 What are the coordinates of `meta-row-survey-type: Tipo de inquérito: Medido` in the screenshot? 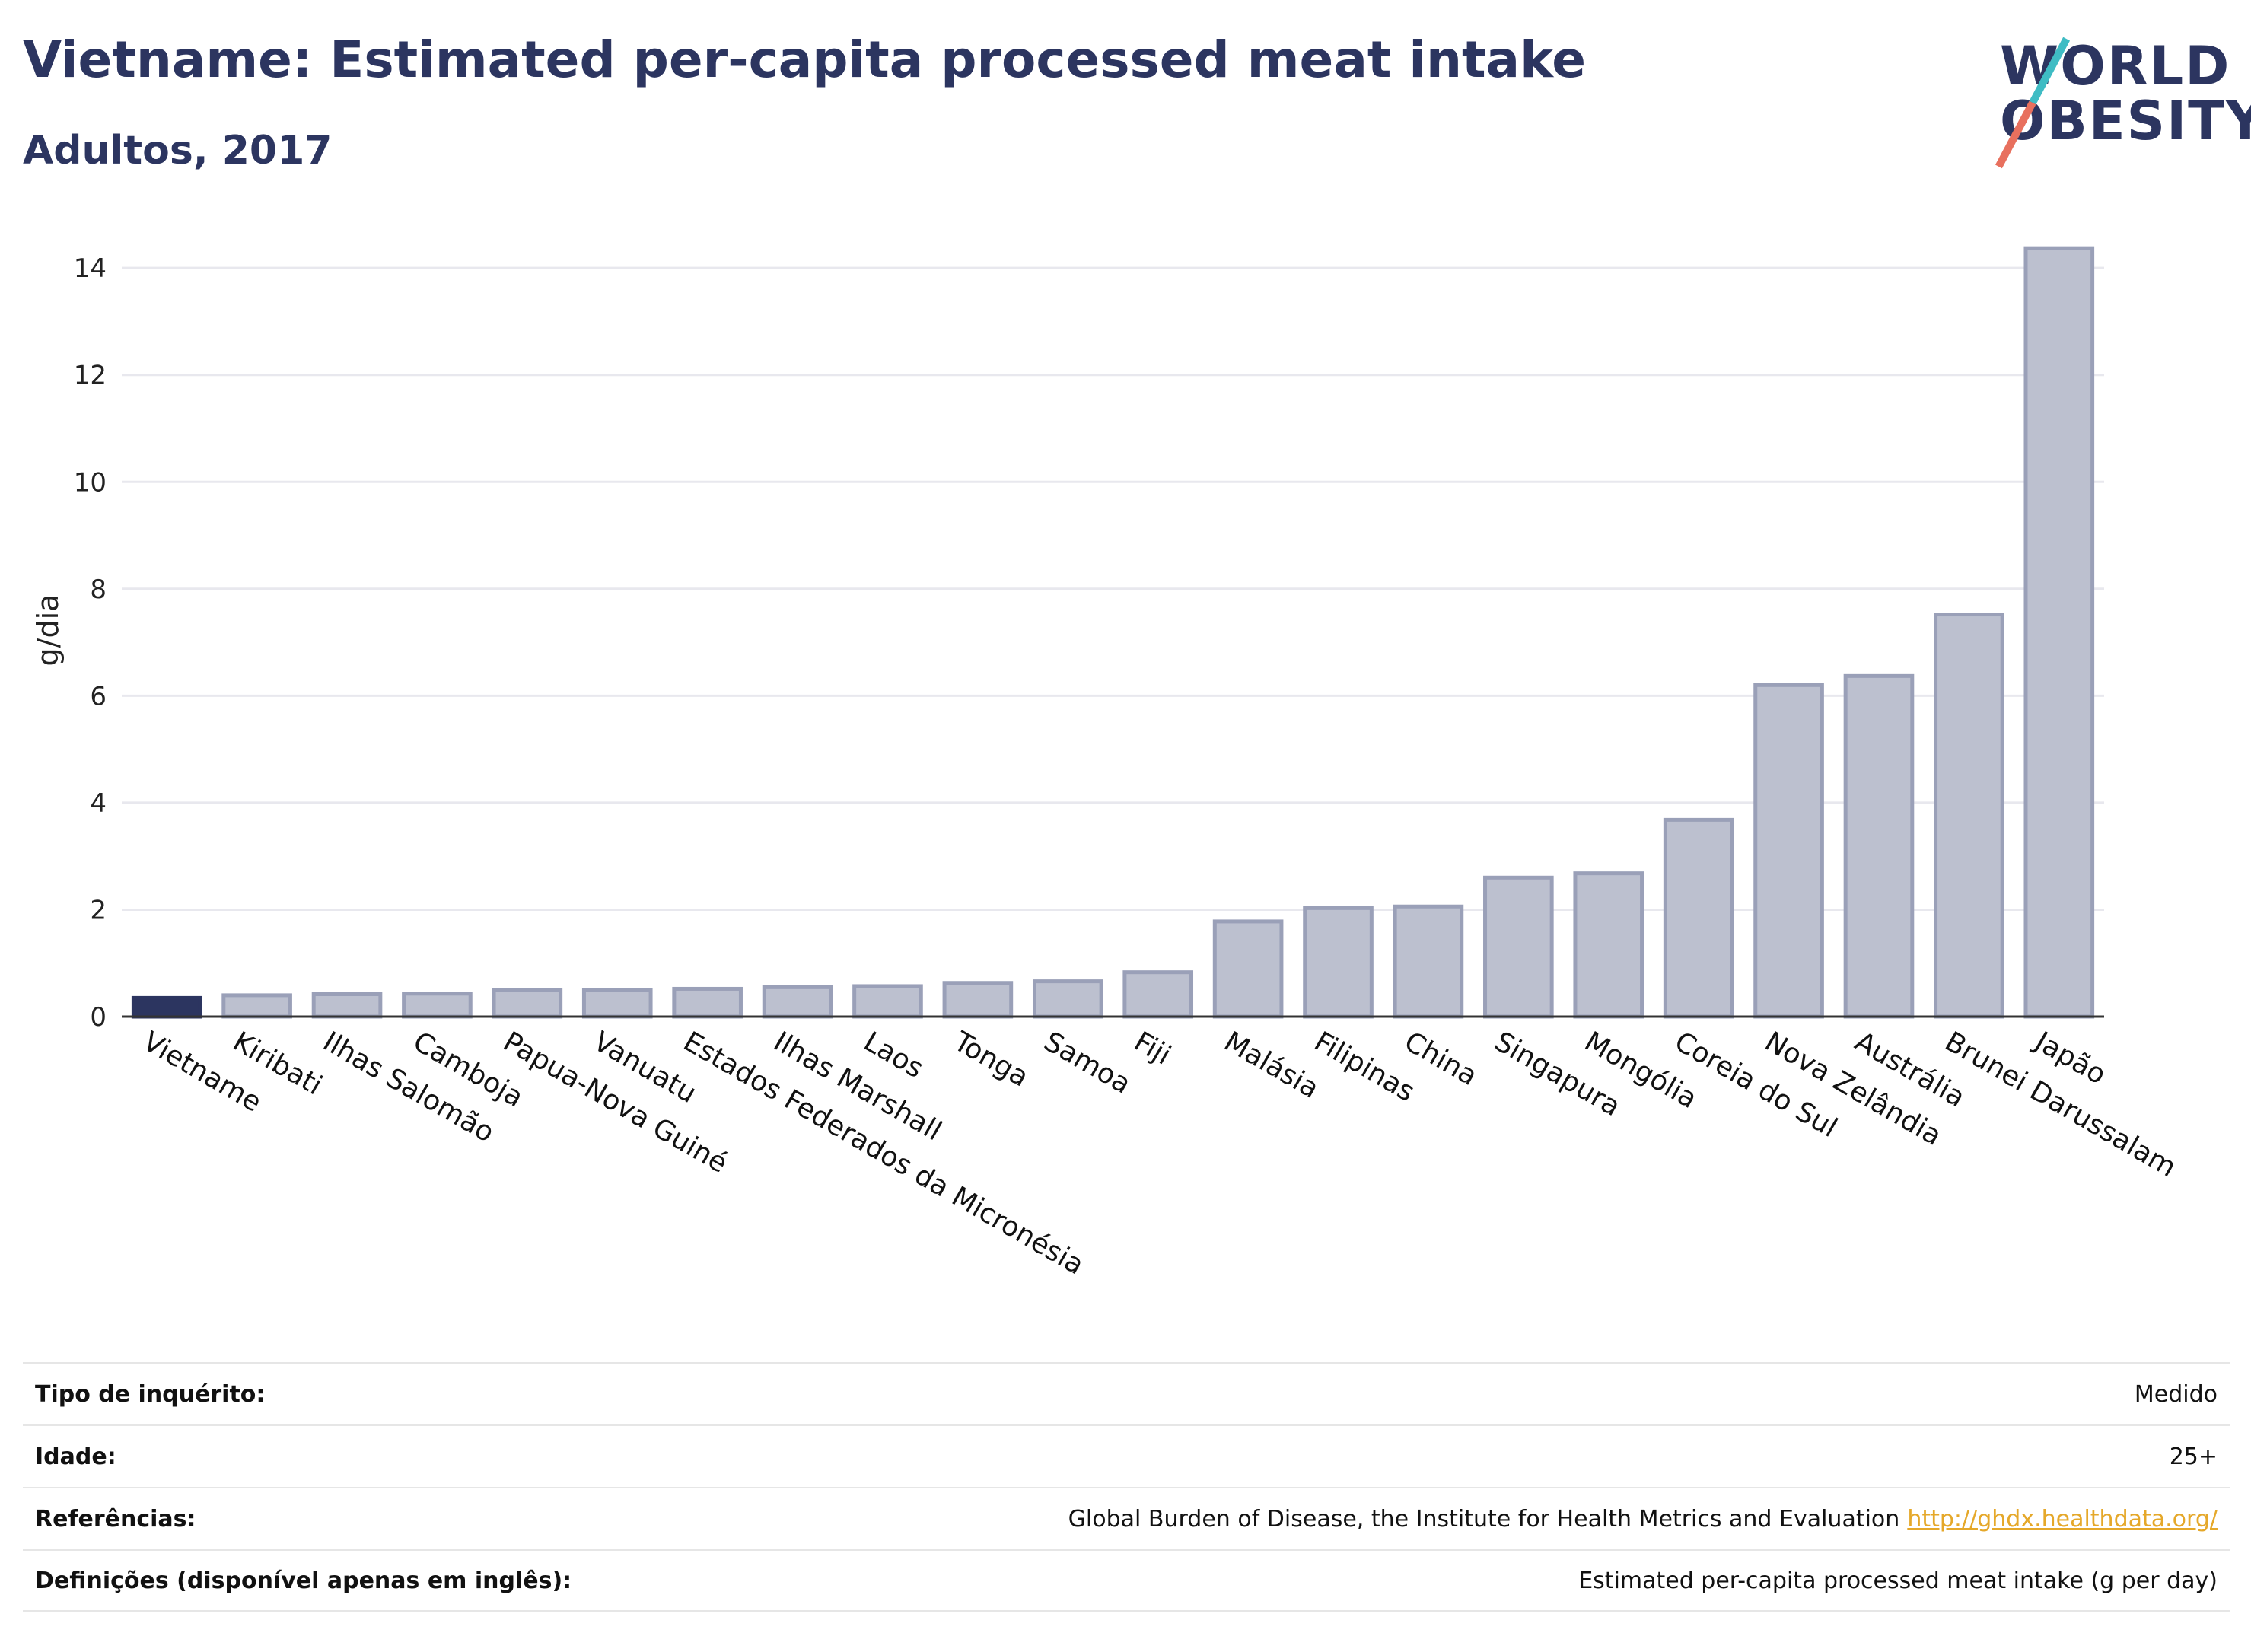 It's located at (1126, 1393).